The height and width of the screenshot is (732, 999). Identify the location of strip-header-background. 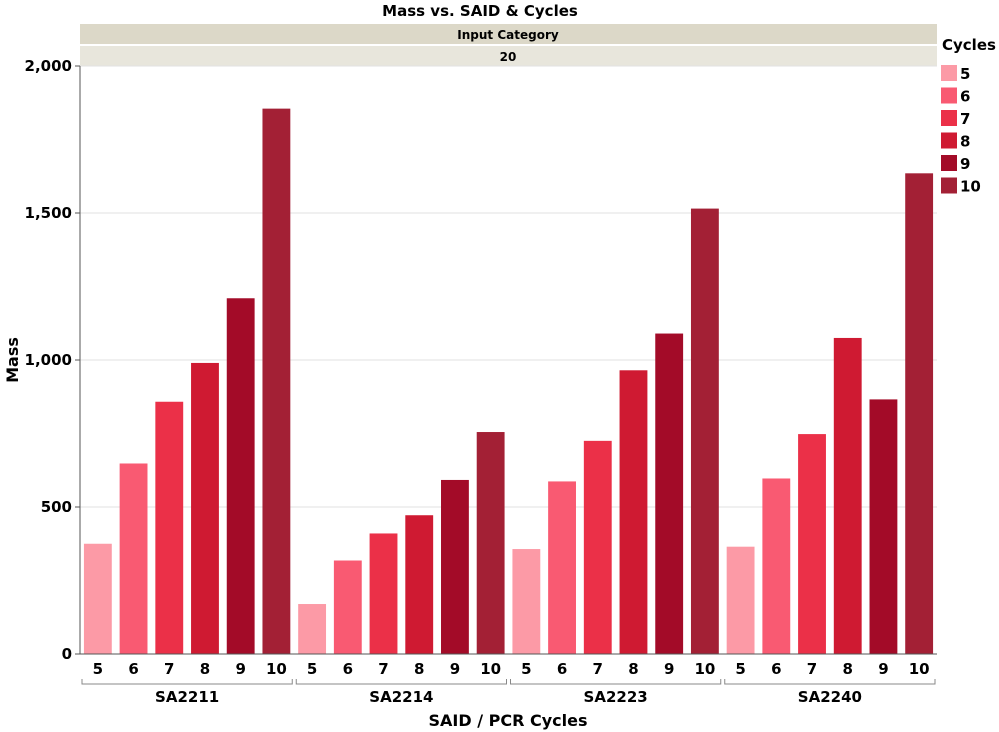
(508, 34).